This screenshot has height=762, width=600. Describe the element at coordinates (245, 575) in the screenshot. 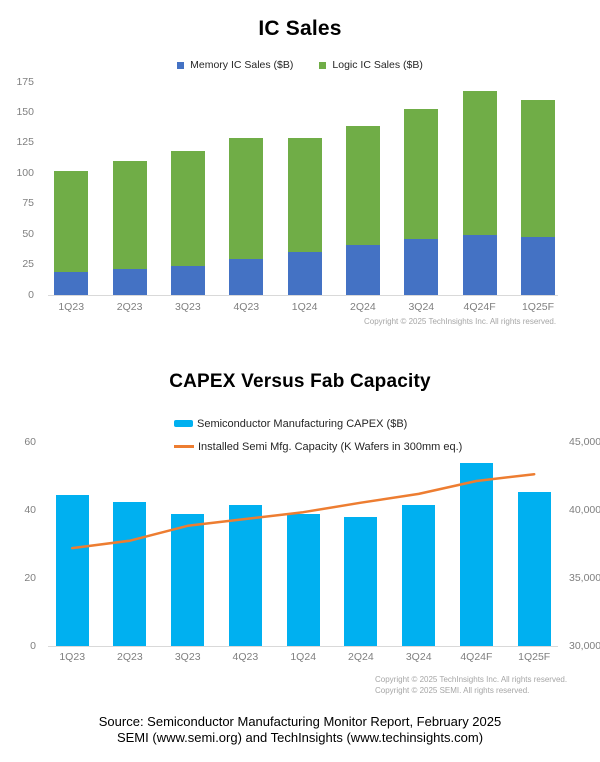

I see `capex-bar-4Q23` at that location.